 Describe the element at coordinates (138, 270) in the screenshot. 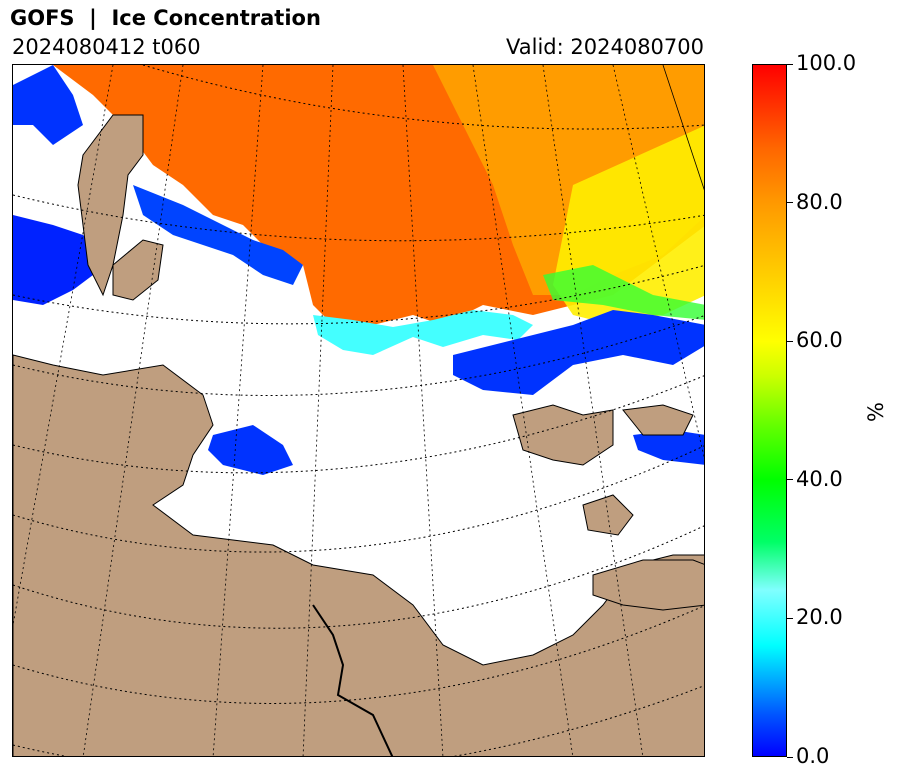

I see `land-franz-josef` at that location.